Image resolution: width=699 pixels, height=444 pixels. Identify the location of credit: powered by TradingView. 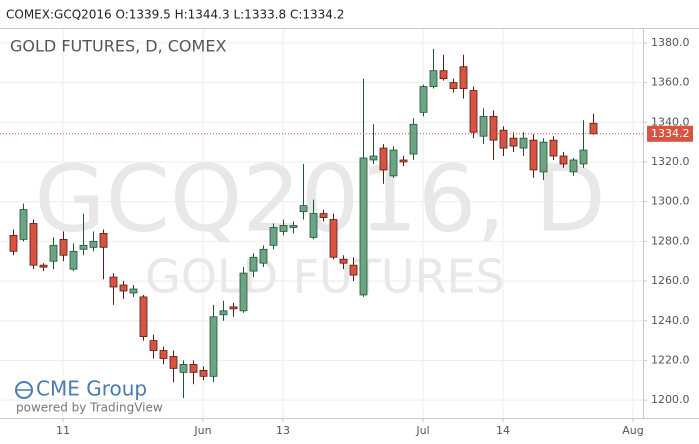
(89, 408).